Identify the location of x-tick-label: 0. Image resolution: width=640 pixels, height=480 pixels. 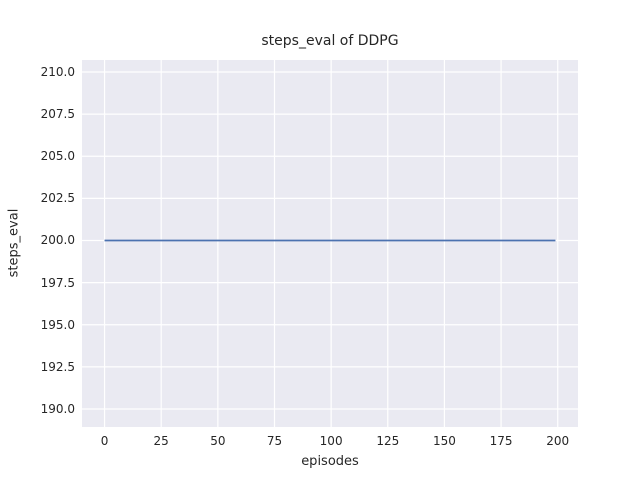
(104, 441).